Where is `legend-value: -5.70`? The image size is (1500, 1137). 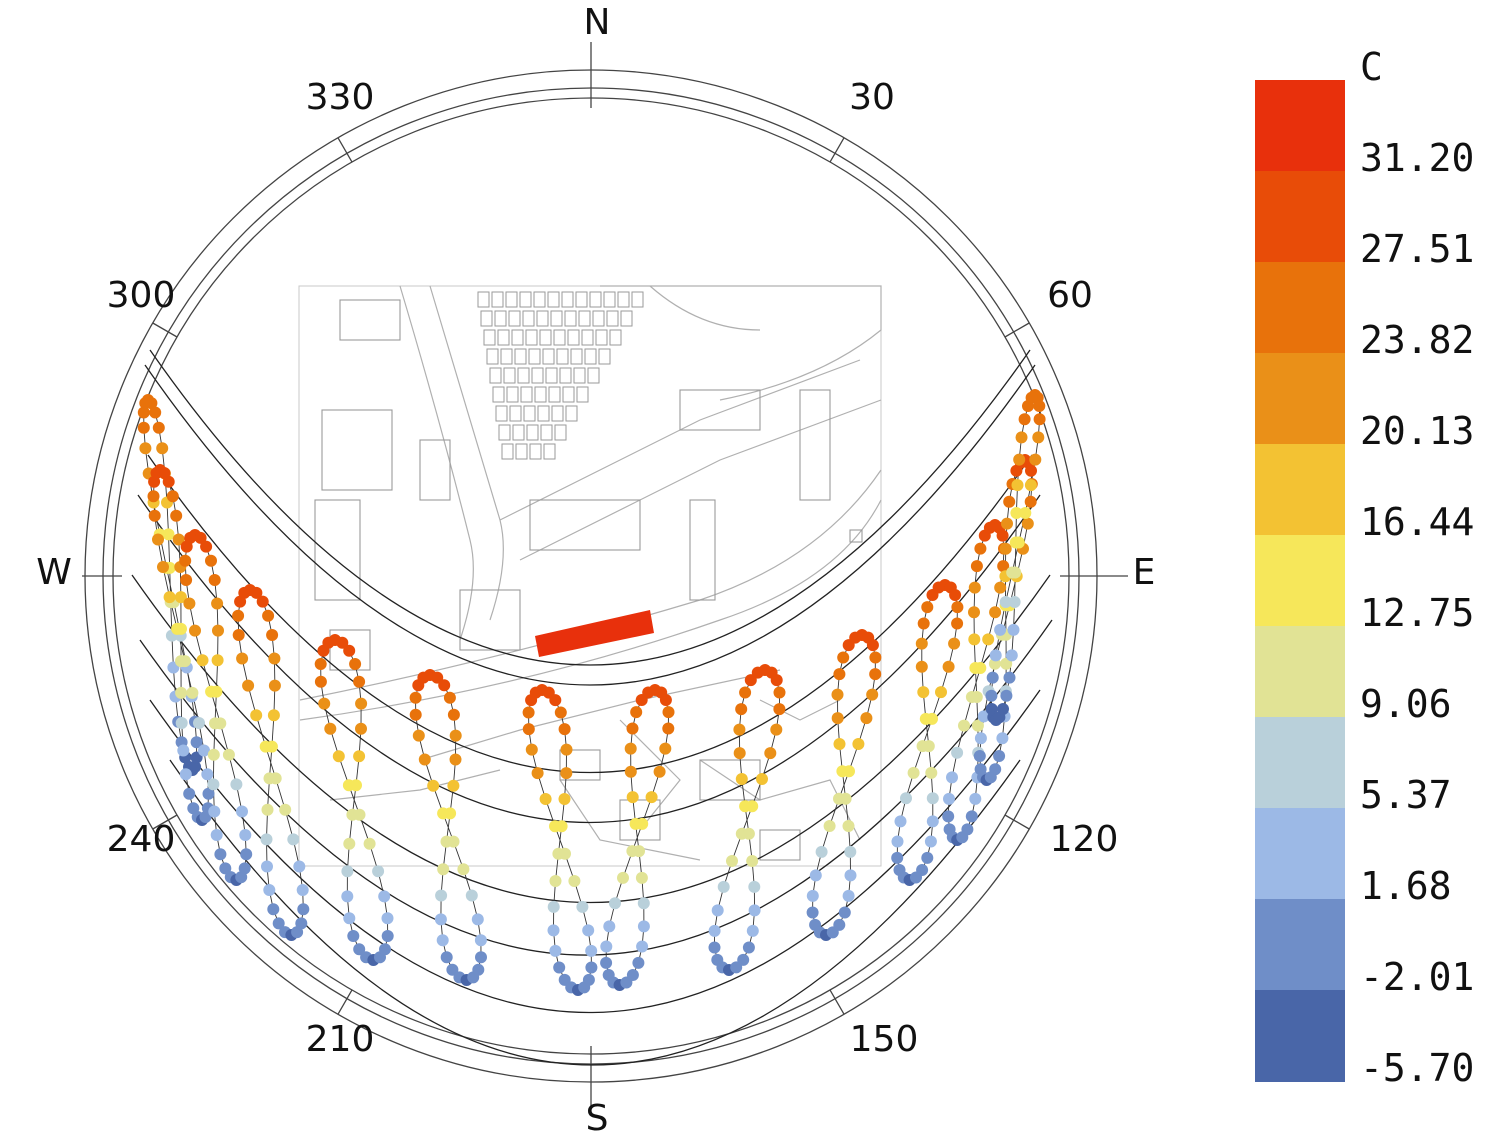
legend-value: -5.70 is located at coordinates (1417, 1068).